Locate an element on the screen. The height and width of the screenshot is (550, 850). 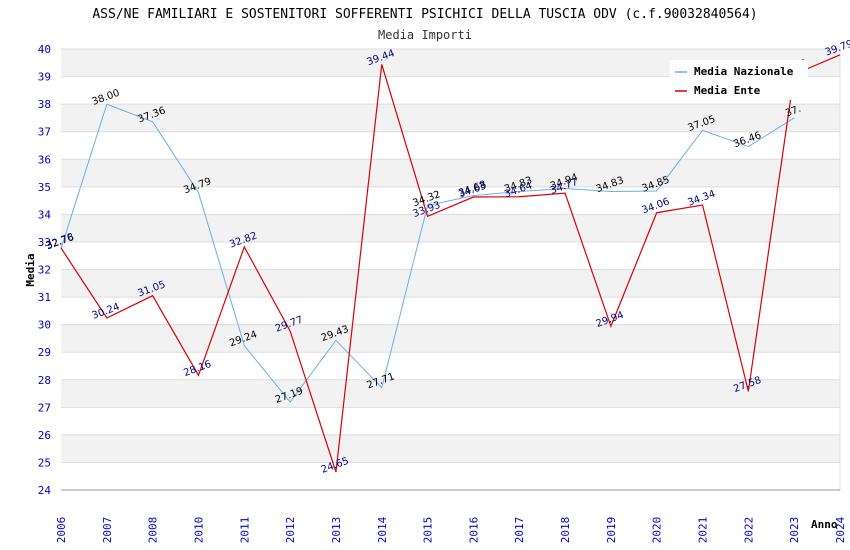
x-tick-label: 2015 is located at coordinates (428, 530).